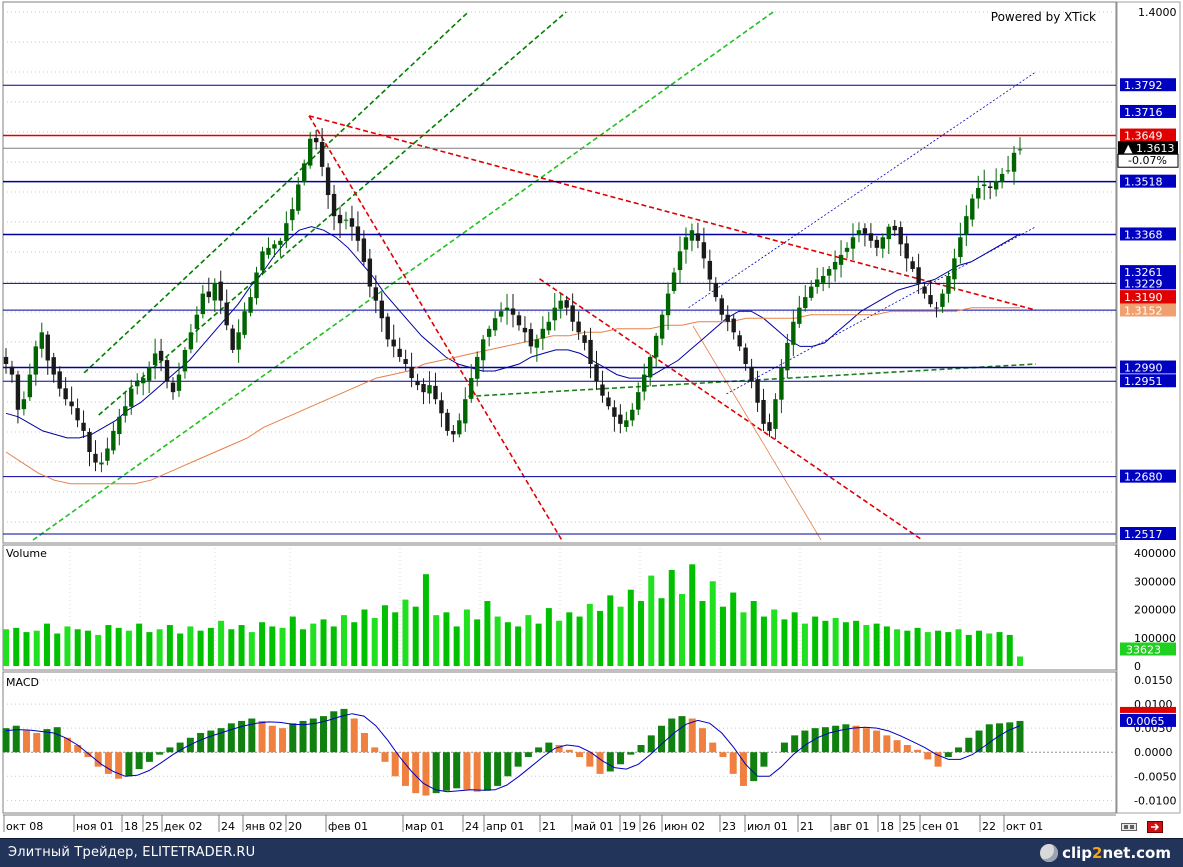 The image size is (1183, 867). What do you see at coordinates (1143, 368) in the screenshot?
I see `price-label-text: 1.2990` at bounding box center [1143, 368].